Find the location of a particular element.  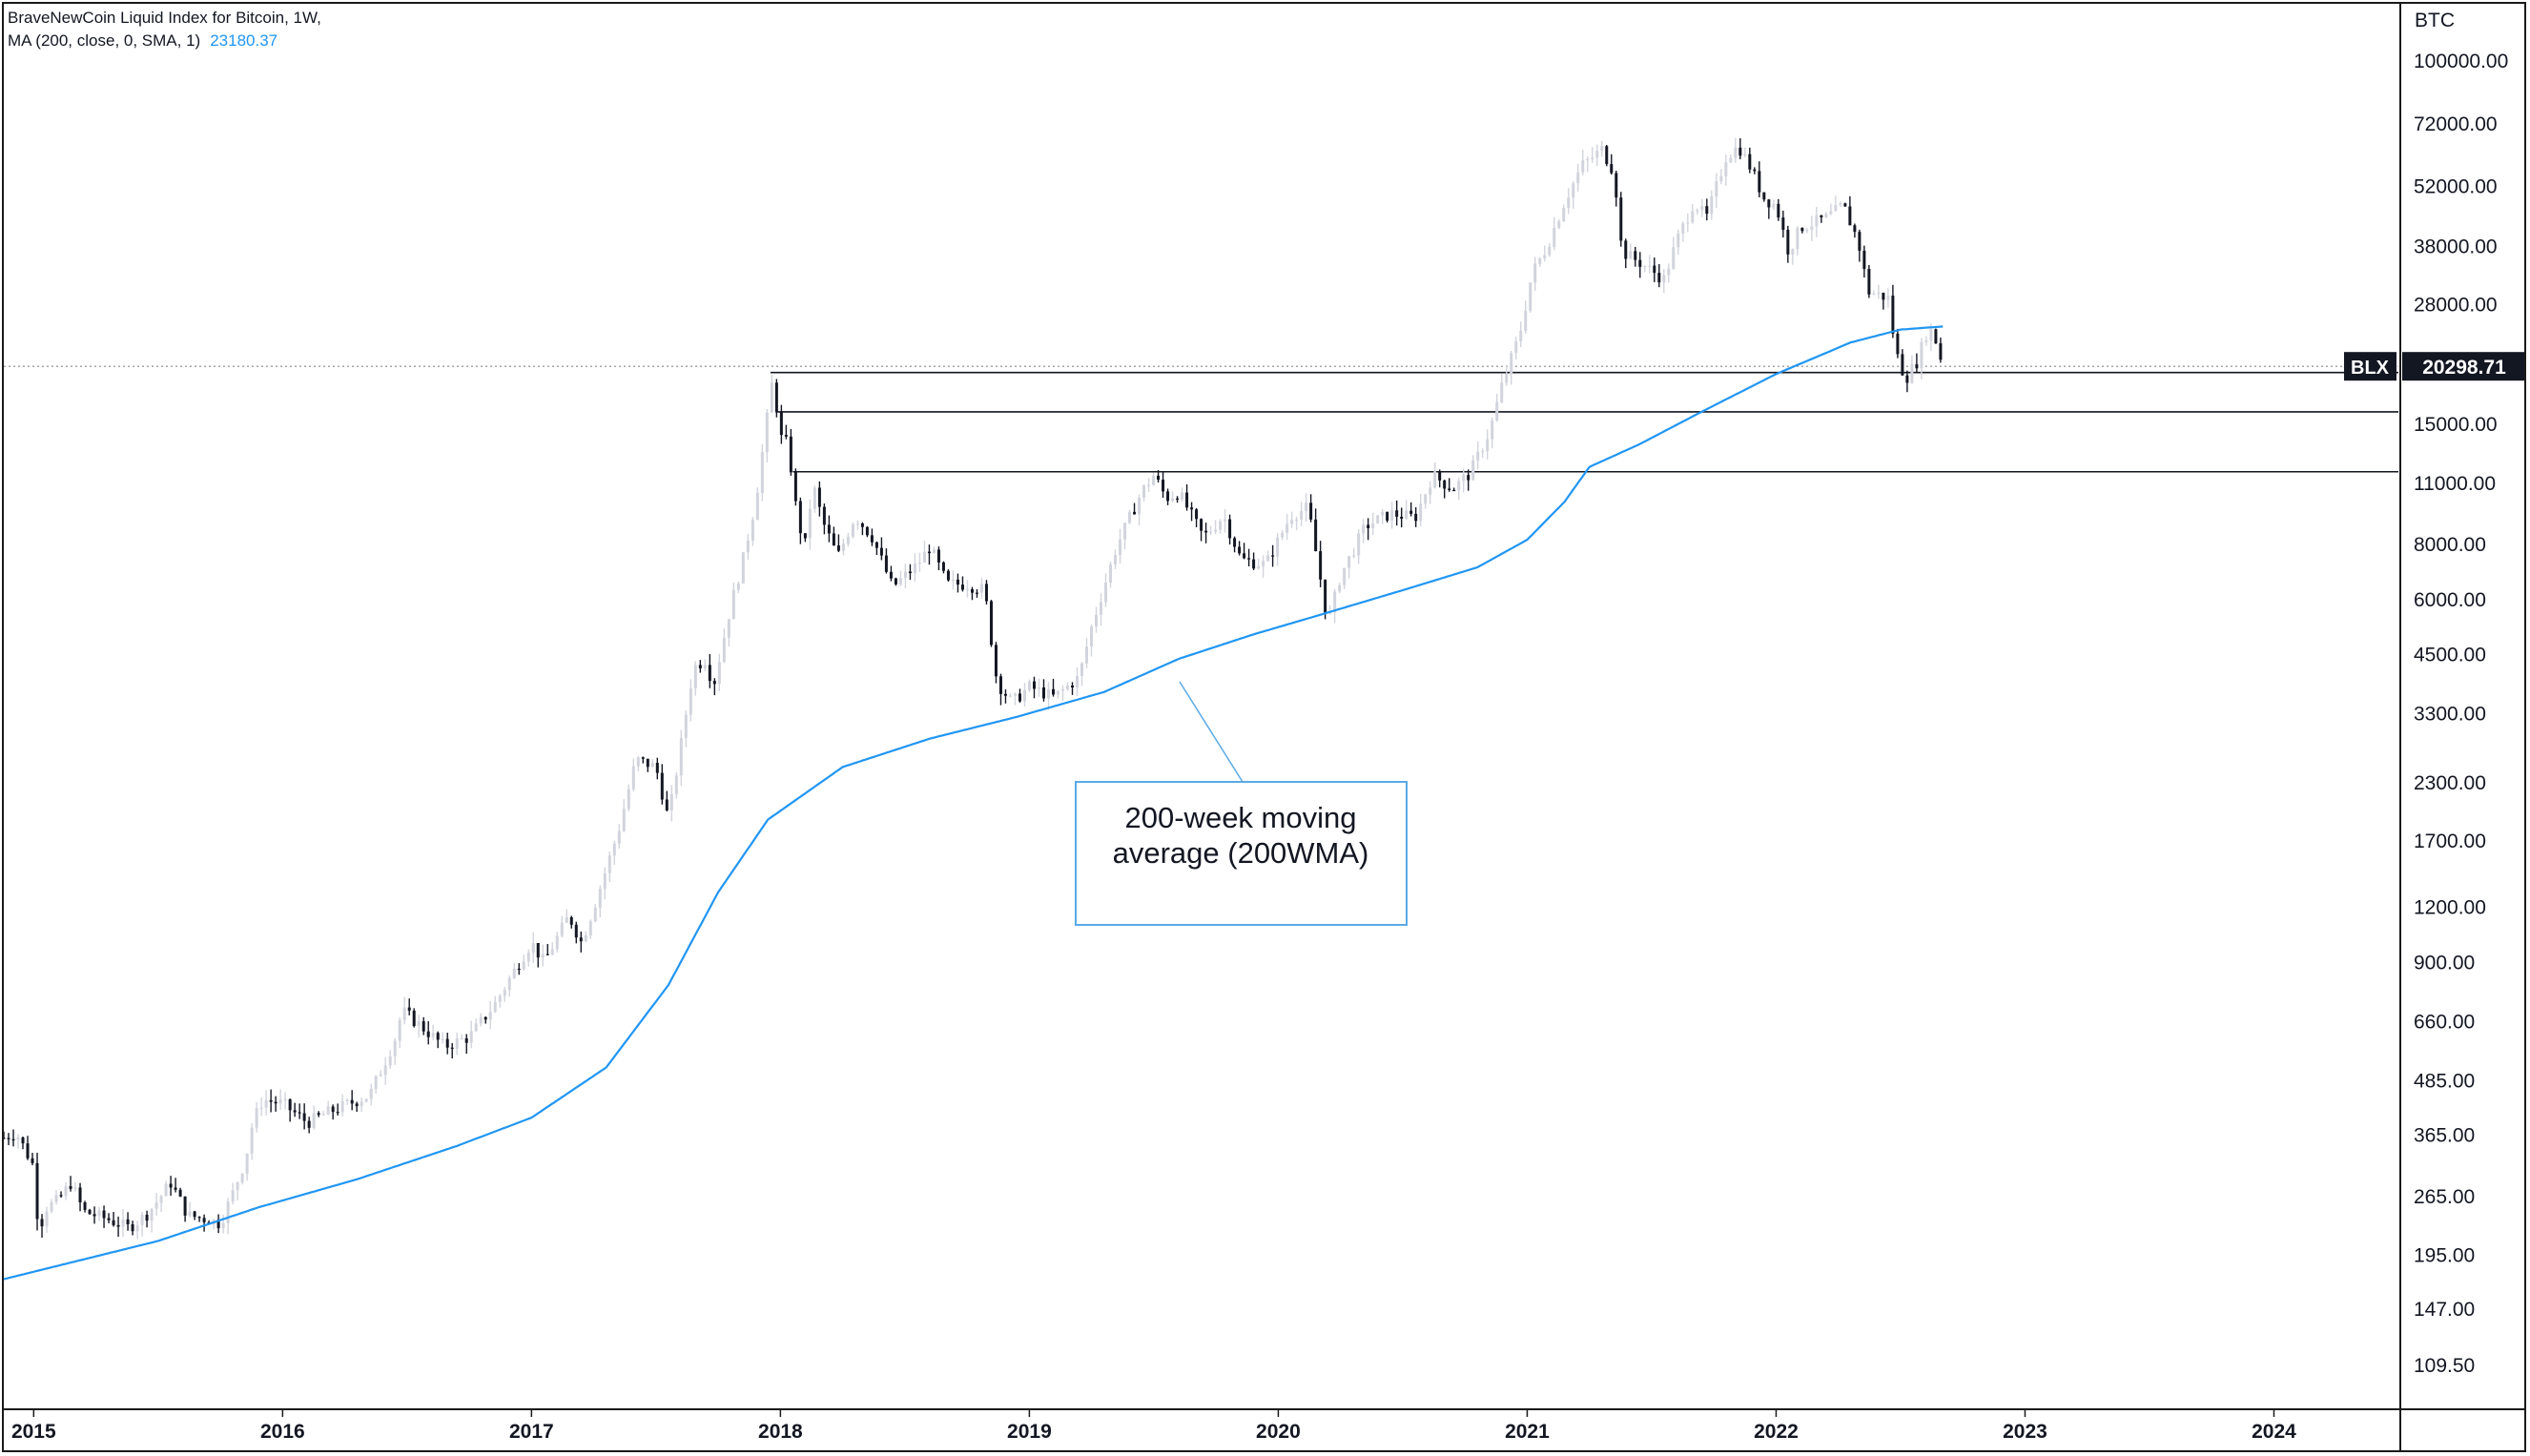

time-axis: 2015 2016 2017 2018 2019 2020 2021 2022 2023 2024 is located at coordinates (1265, 1425).